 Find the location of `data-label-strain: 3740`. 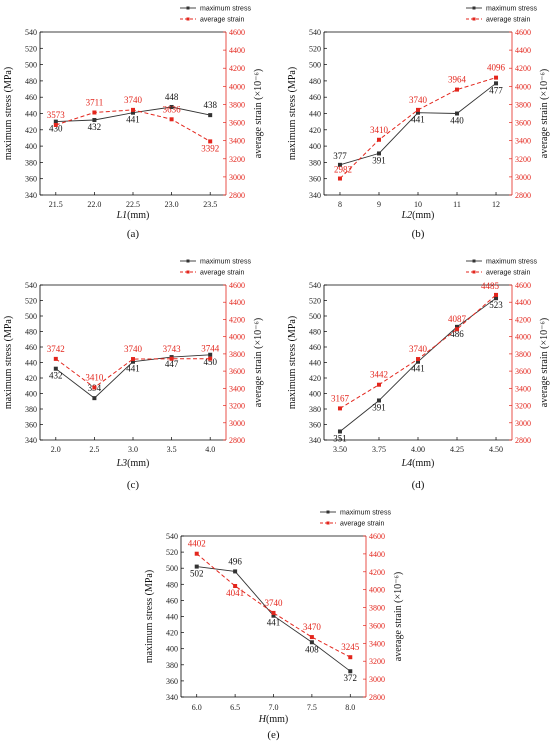

data-label-strain: 3740 is located at coordinates (274, 603).